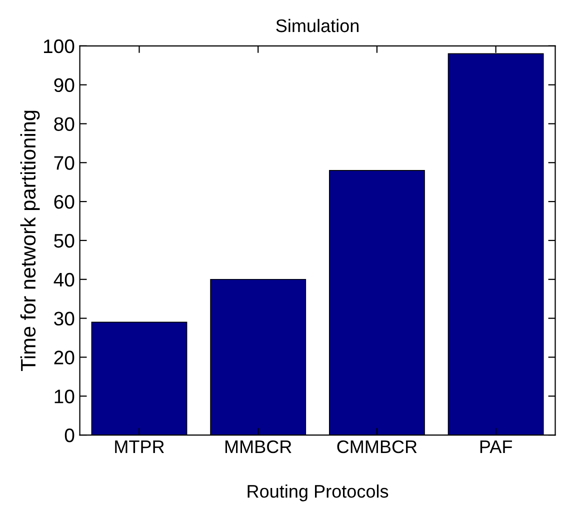 The width and height of the screenshot is (566, 510). Describe the element at coordinates (30, 241) in the screenshot. I see `y-axis-title: Time for network partitioning` at that location.